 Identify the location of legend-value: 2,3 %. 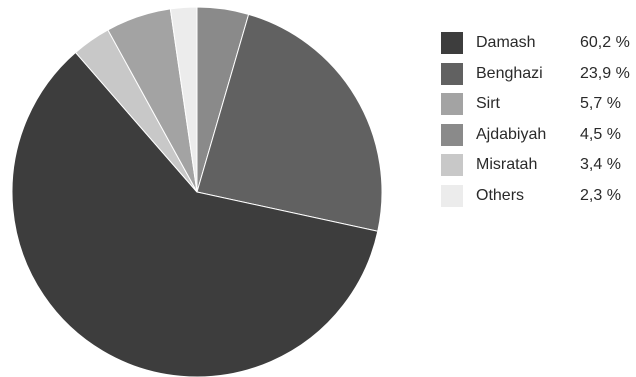
(600, 195).